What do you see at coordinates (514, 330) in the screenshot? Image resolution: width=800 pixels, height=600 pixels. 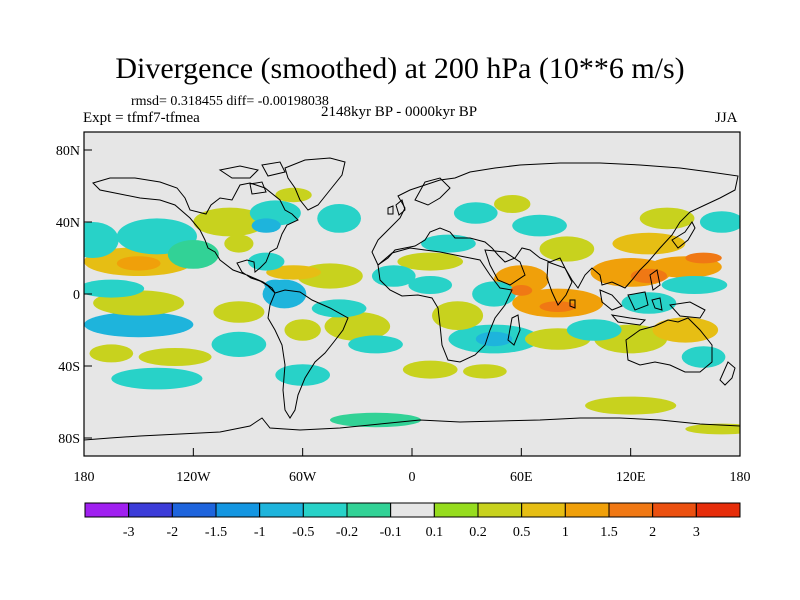 I see `coast-madagascar` at bounding box center [514, 330].